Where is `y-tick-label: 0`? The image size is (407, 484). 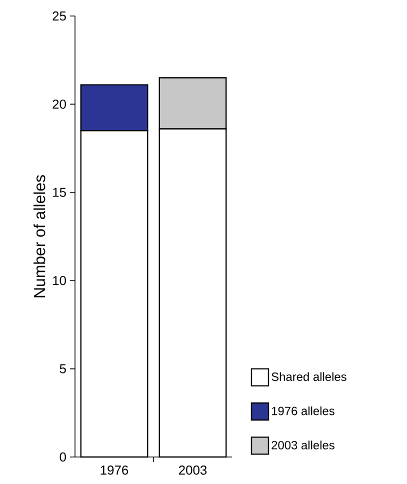 y-tick-label: 0 is located at coordinates (63, 457).